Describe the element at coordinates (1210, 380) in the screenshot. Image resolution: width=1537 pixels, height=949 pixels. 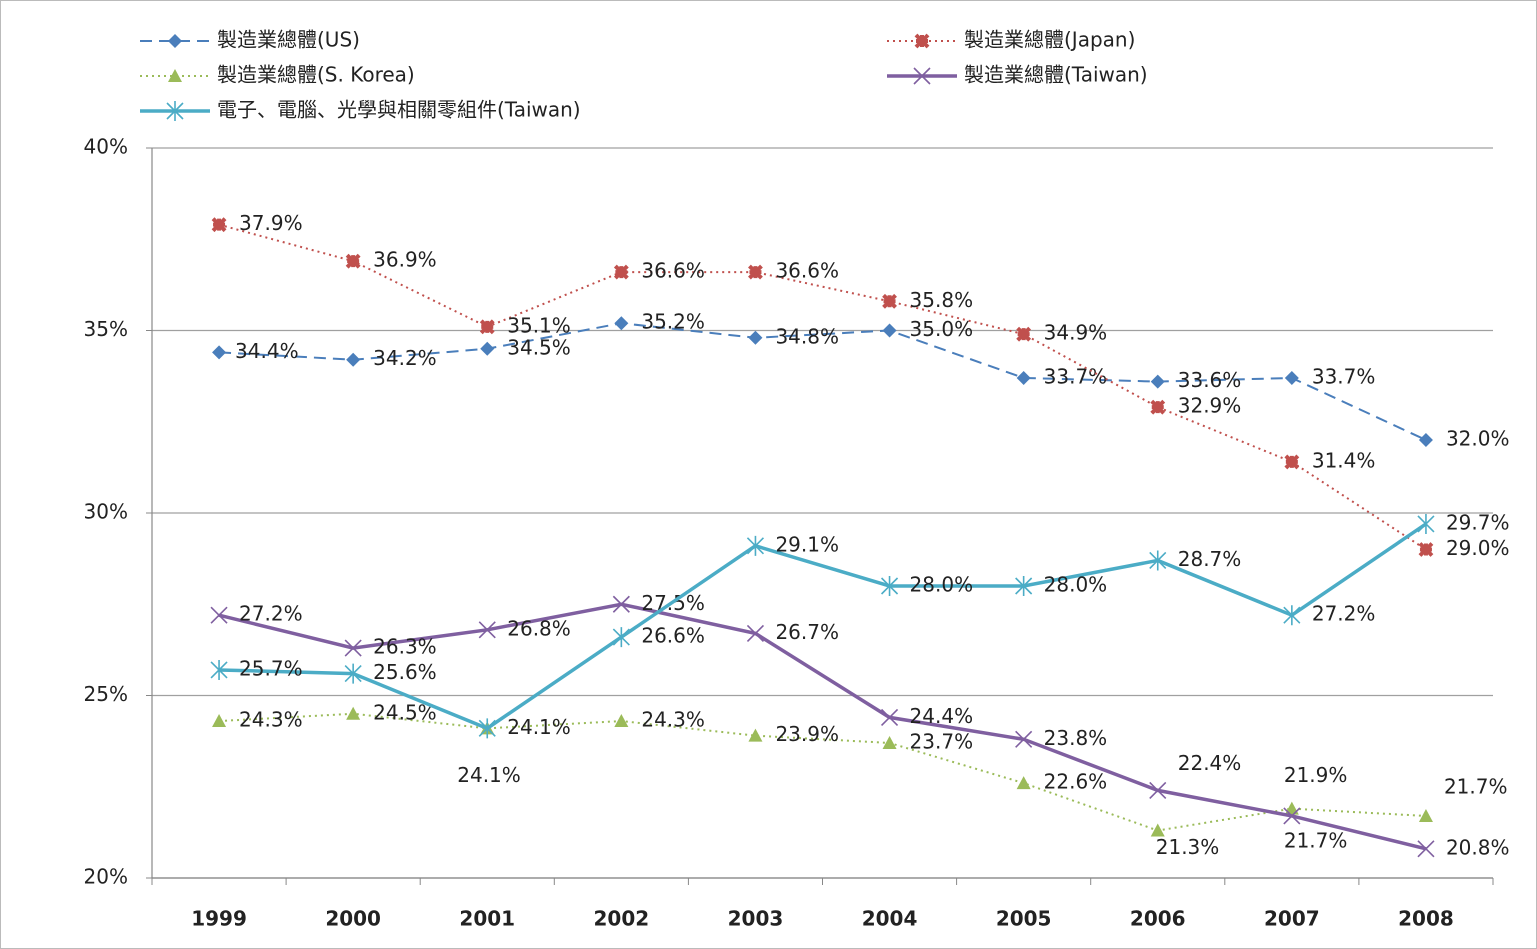
I see `data-label: 33.6%` at that location.